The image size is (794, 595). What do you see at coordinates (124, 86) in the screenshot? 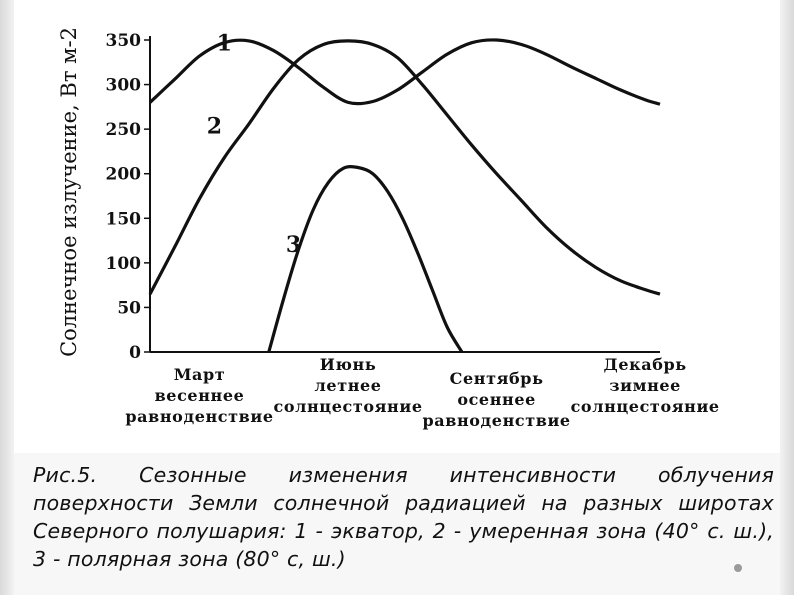
I see `y-tick-label: 300` at bounding box center [124, 86].